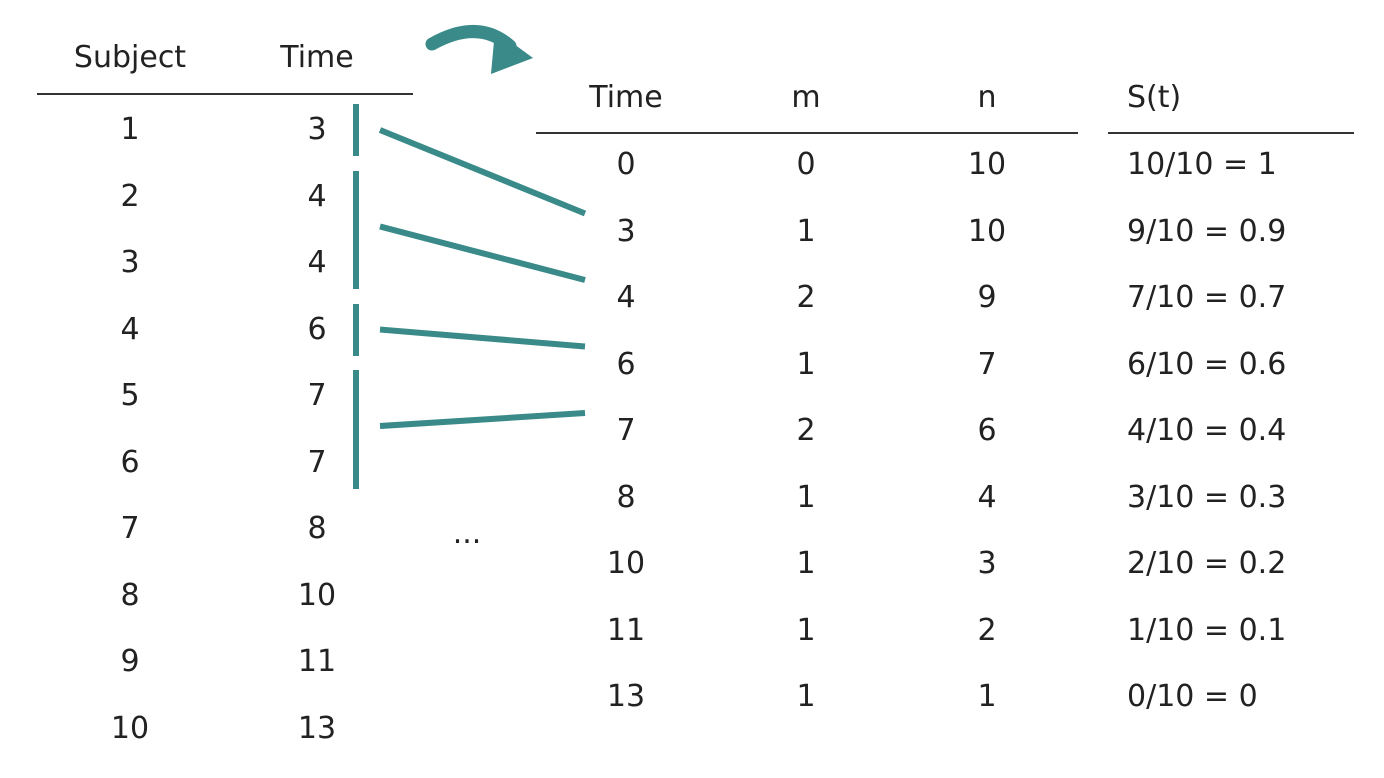 The height and width of the screenshot is (778, 1384). Describe the element at coordinates (987, 696) in the screenshot. I see `right-cell-n: 1` at that location.